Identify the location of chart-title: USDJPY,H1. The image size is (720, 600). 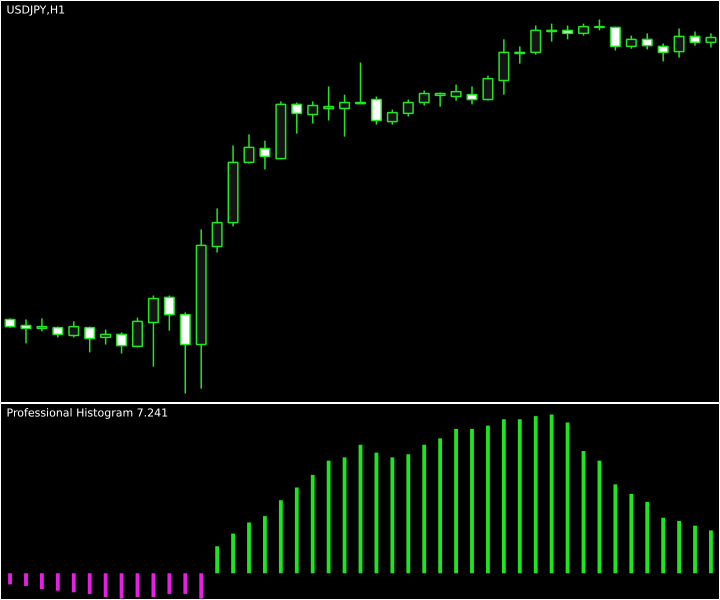
(36, 10).